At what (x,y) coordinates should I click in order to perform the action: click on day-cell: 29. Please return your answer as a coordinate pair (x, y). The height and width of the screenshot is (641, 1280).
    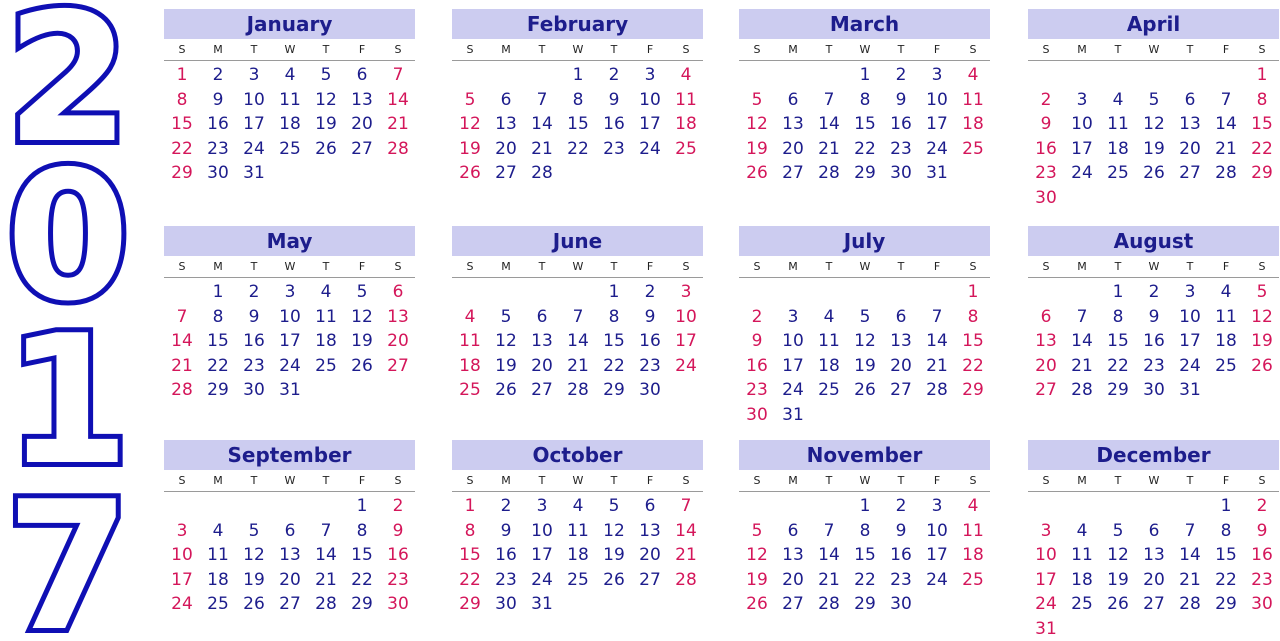
    Looking at the image, I should click on (362, 604).